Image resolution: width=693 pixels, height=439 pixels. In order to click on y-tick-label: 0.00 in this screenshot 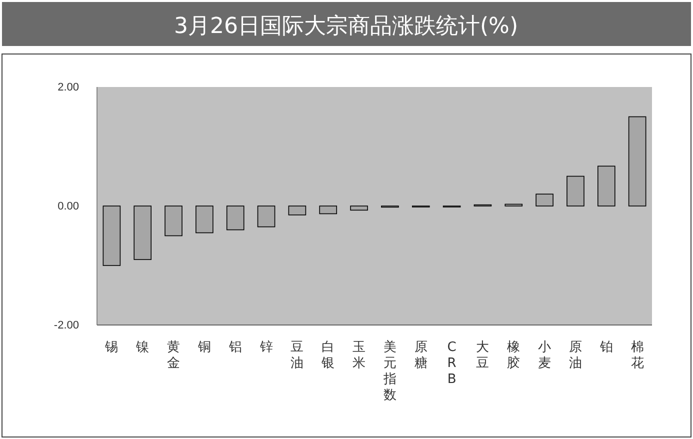, I will do `click(68, 206)`.